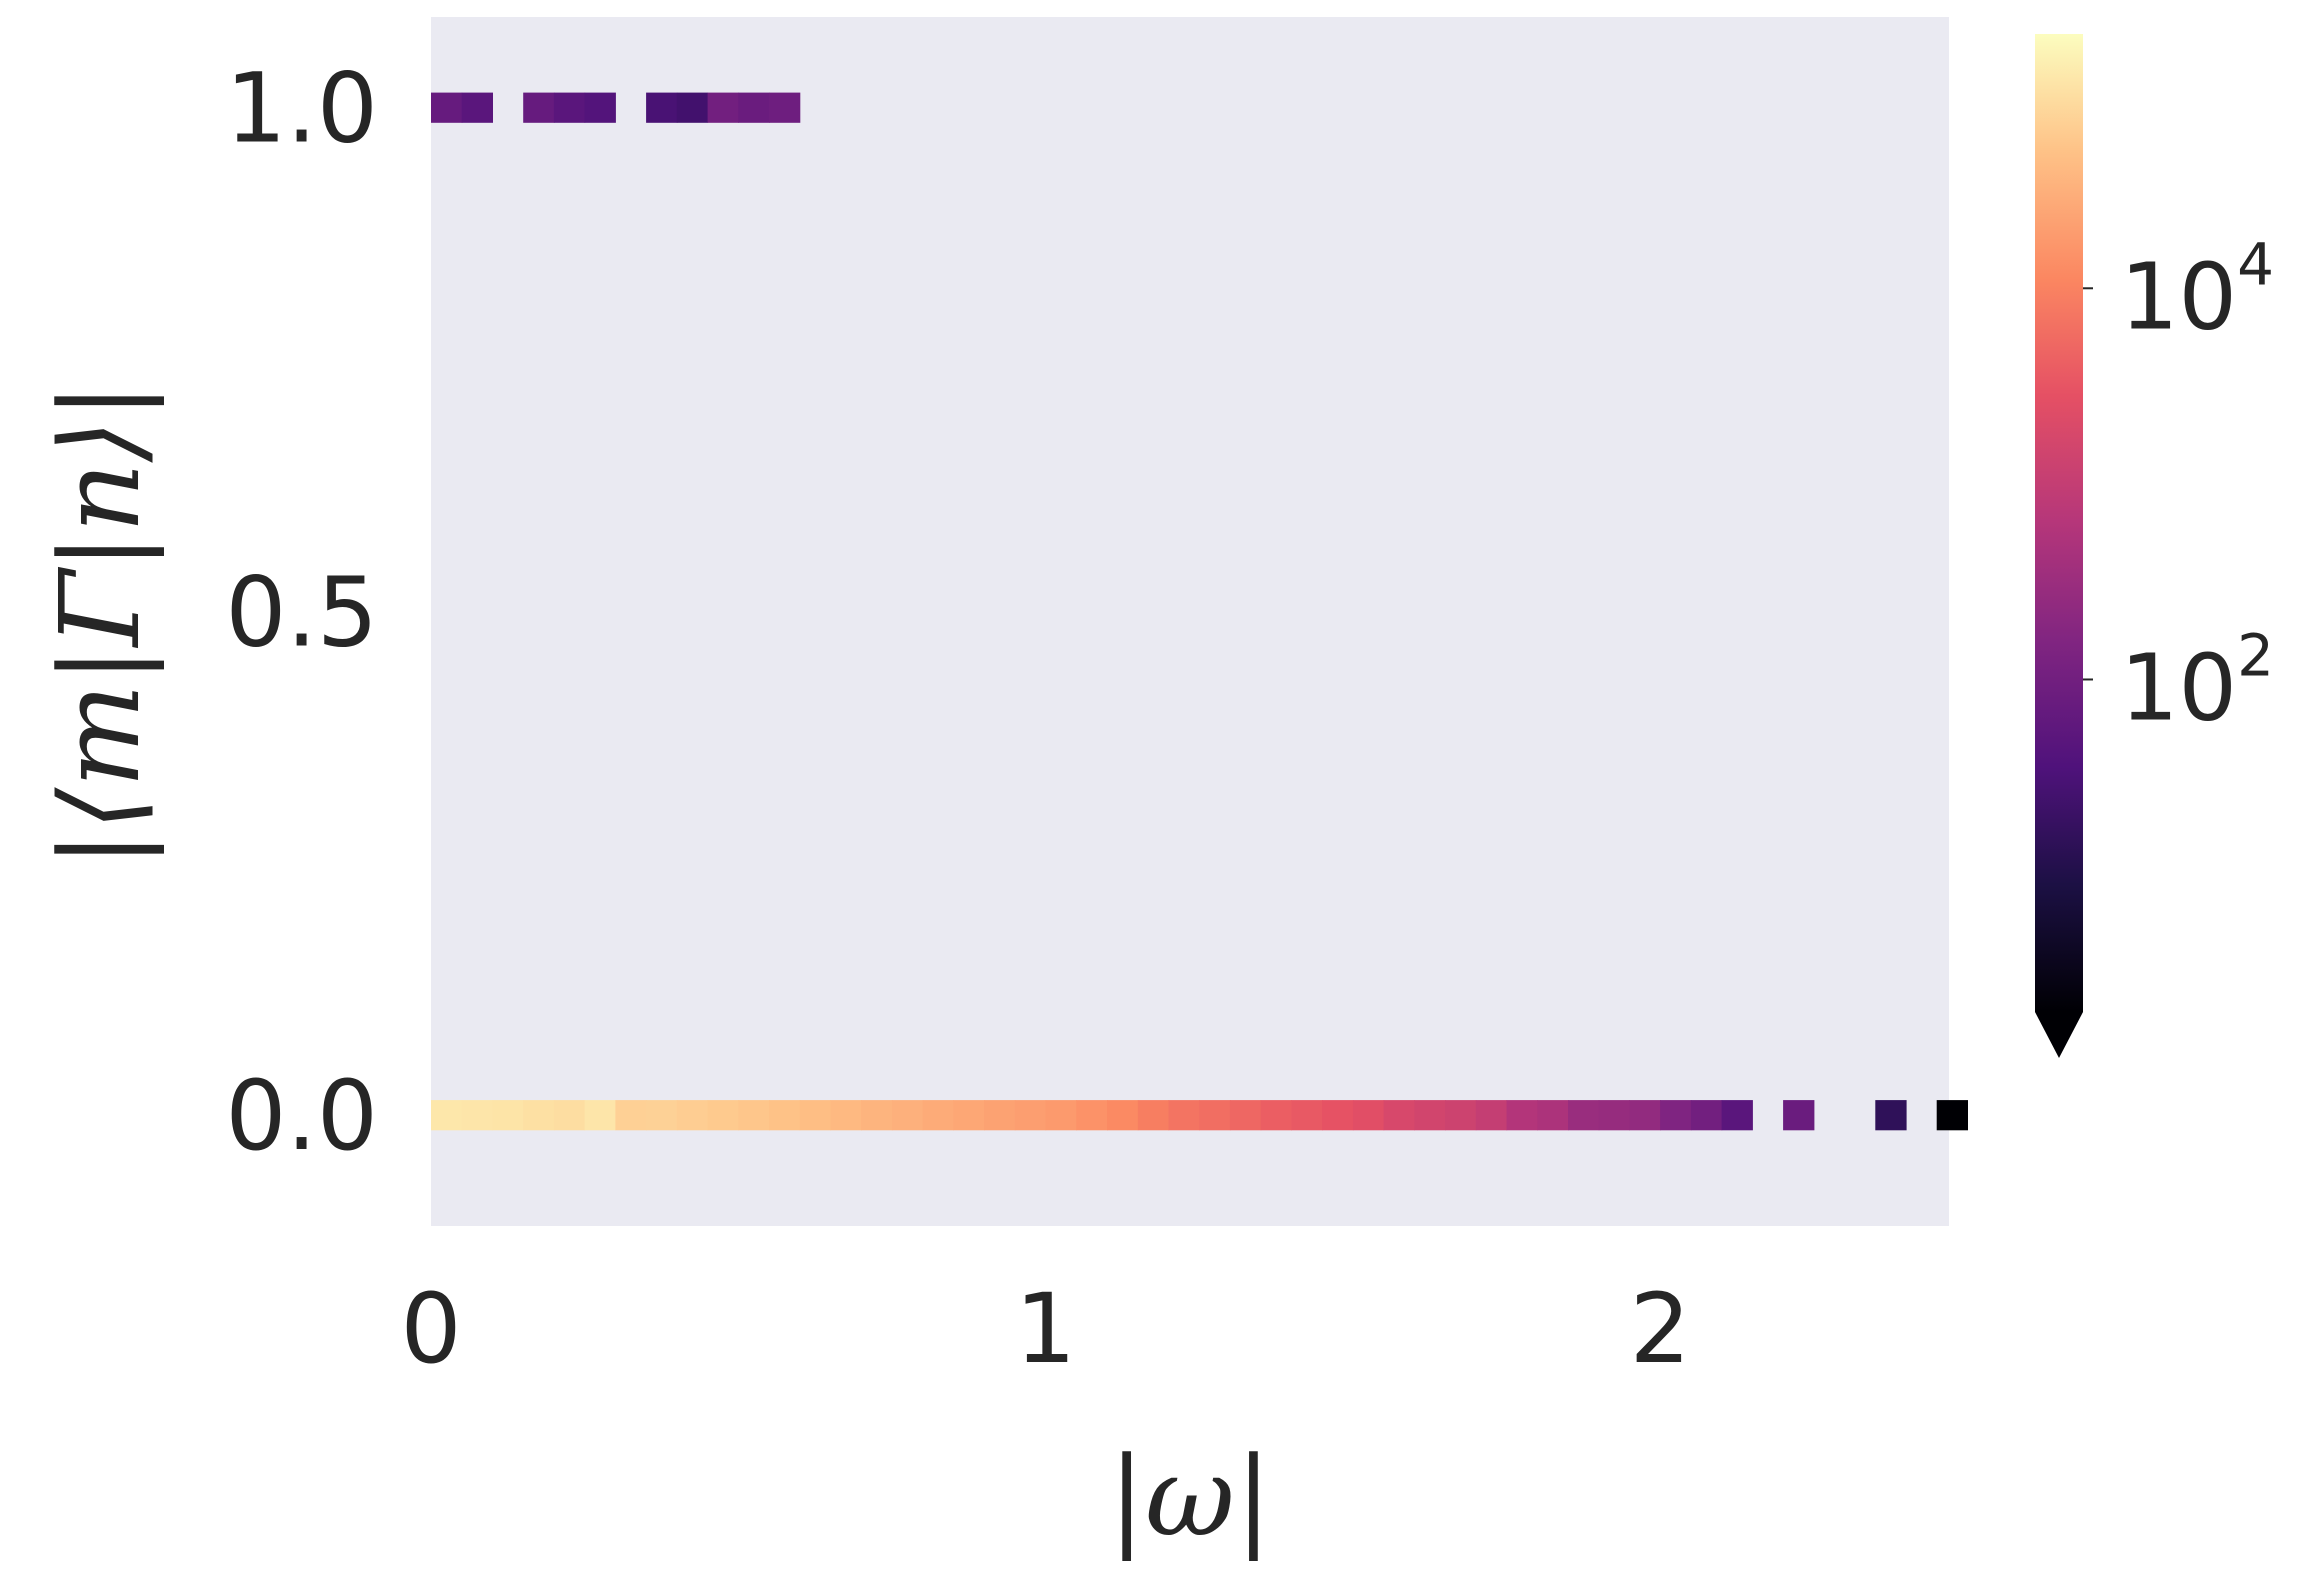  I want to click on y-axis-ticks: 0.0 0.5 1.0, so click(301, 613).